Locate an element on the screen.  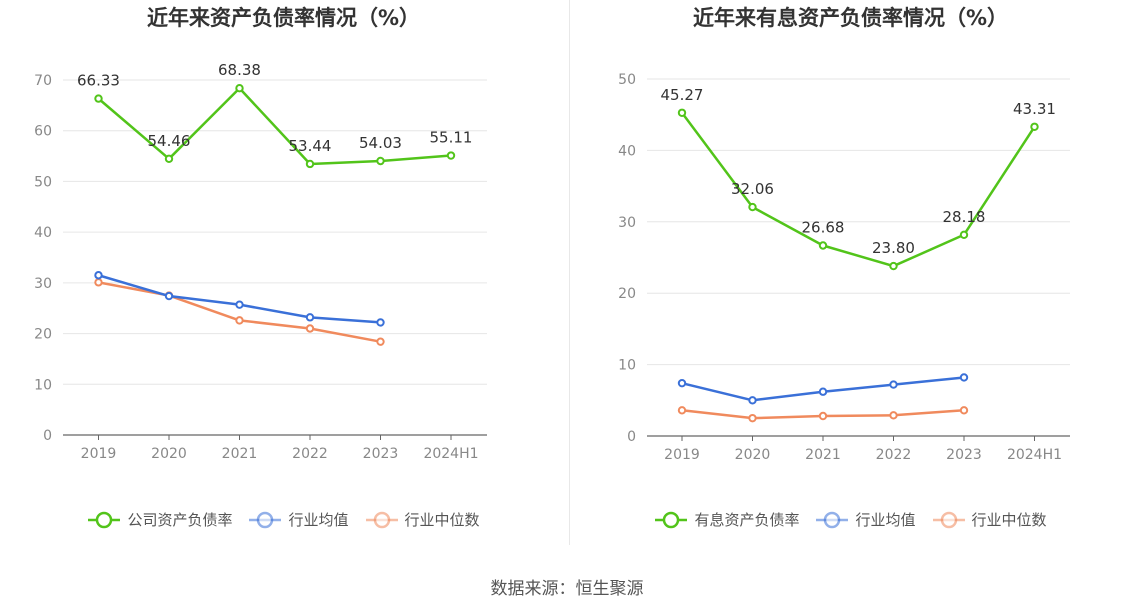
data-label: 32.06 is located at coordinates (752, 189).